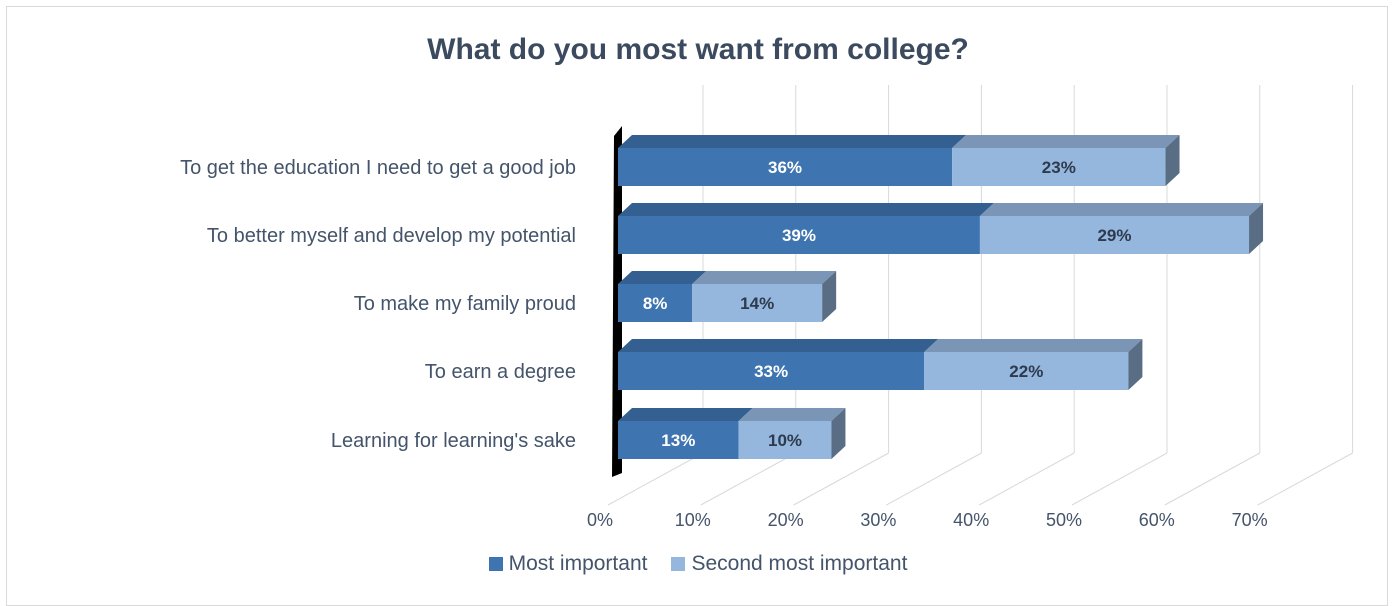  I want to click on legend-swatch-most-important, so click(495, 564).